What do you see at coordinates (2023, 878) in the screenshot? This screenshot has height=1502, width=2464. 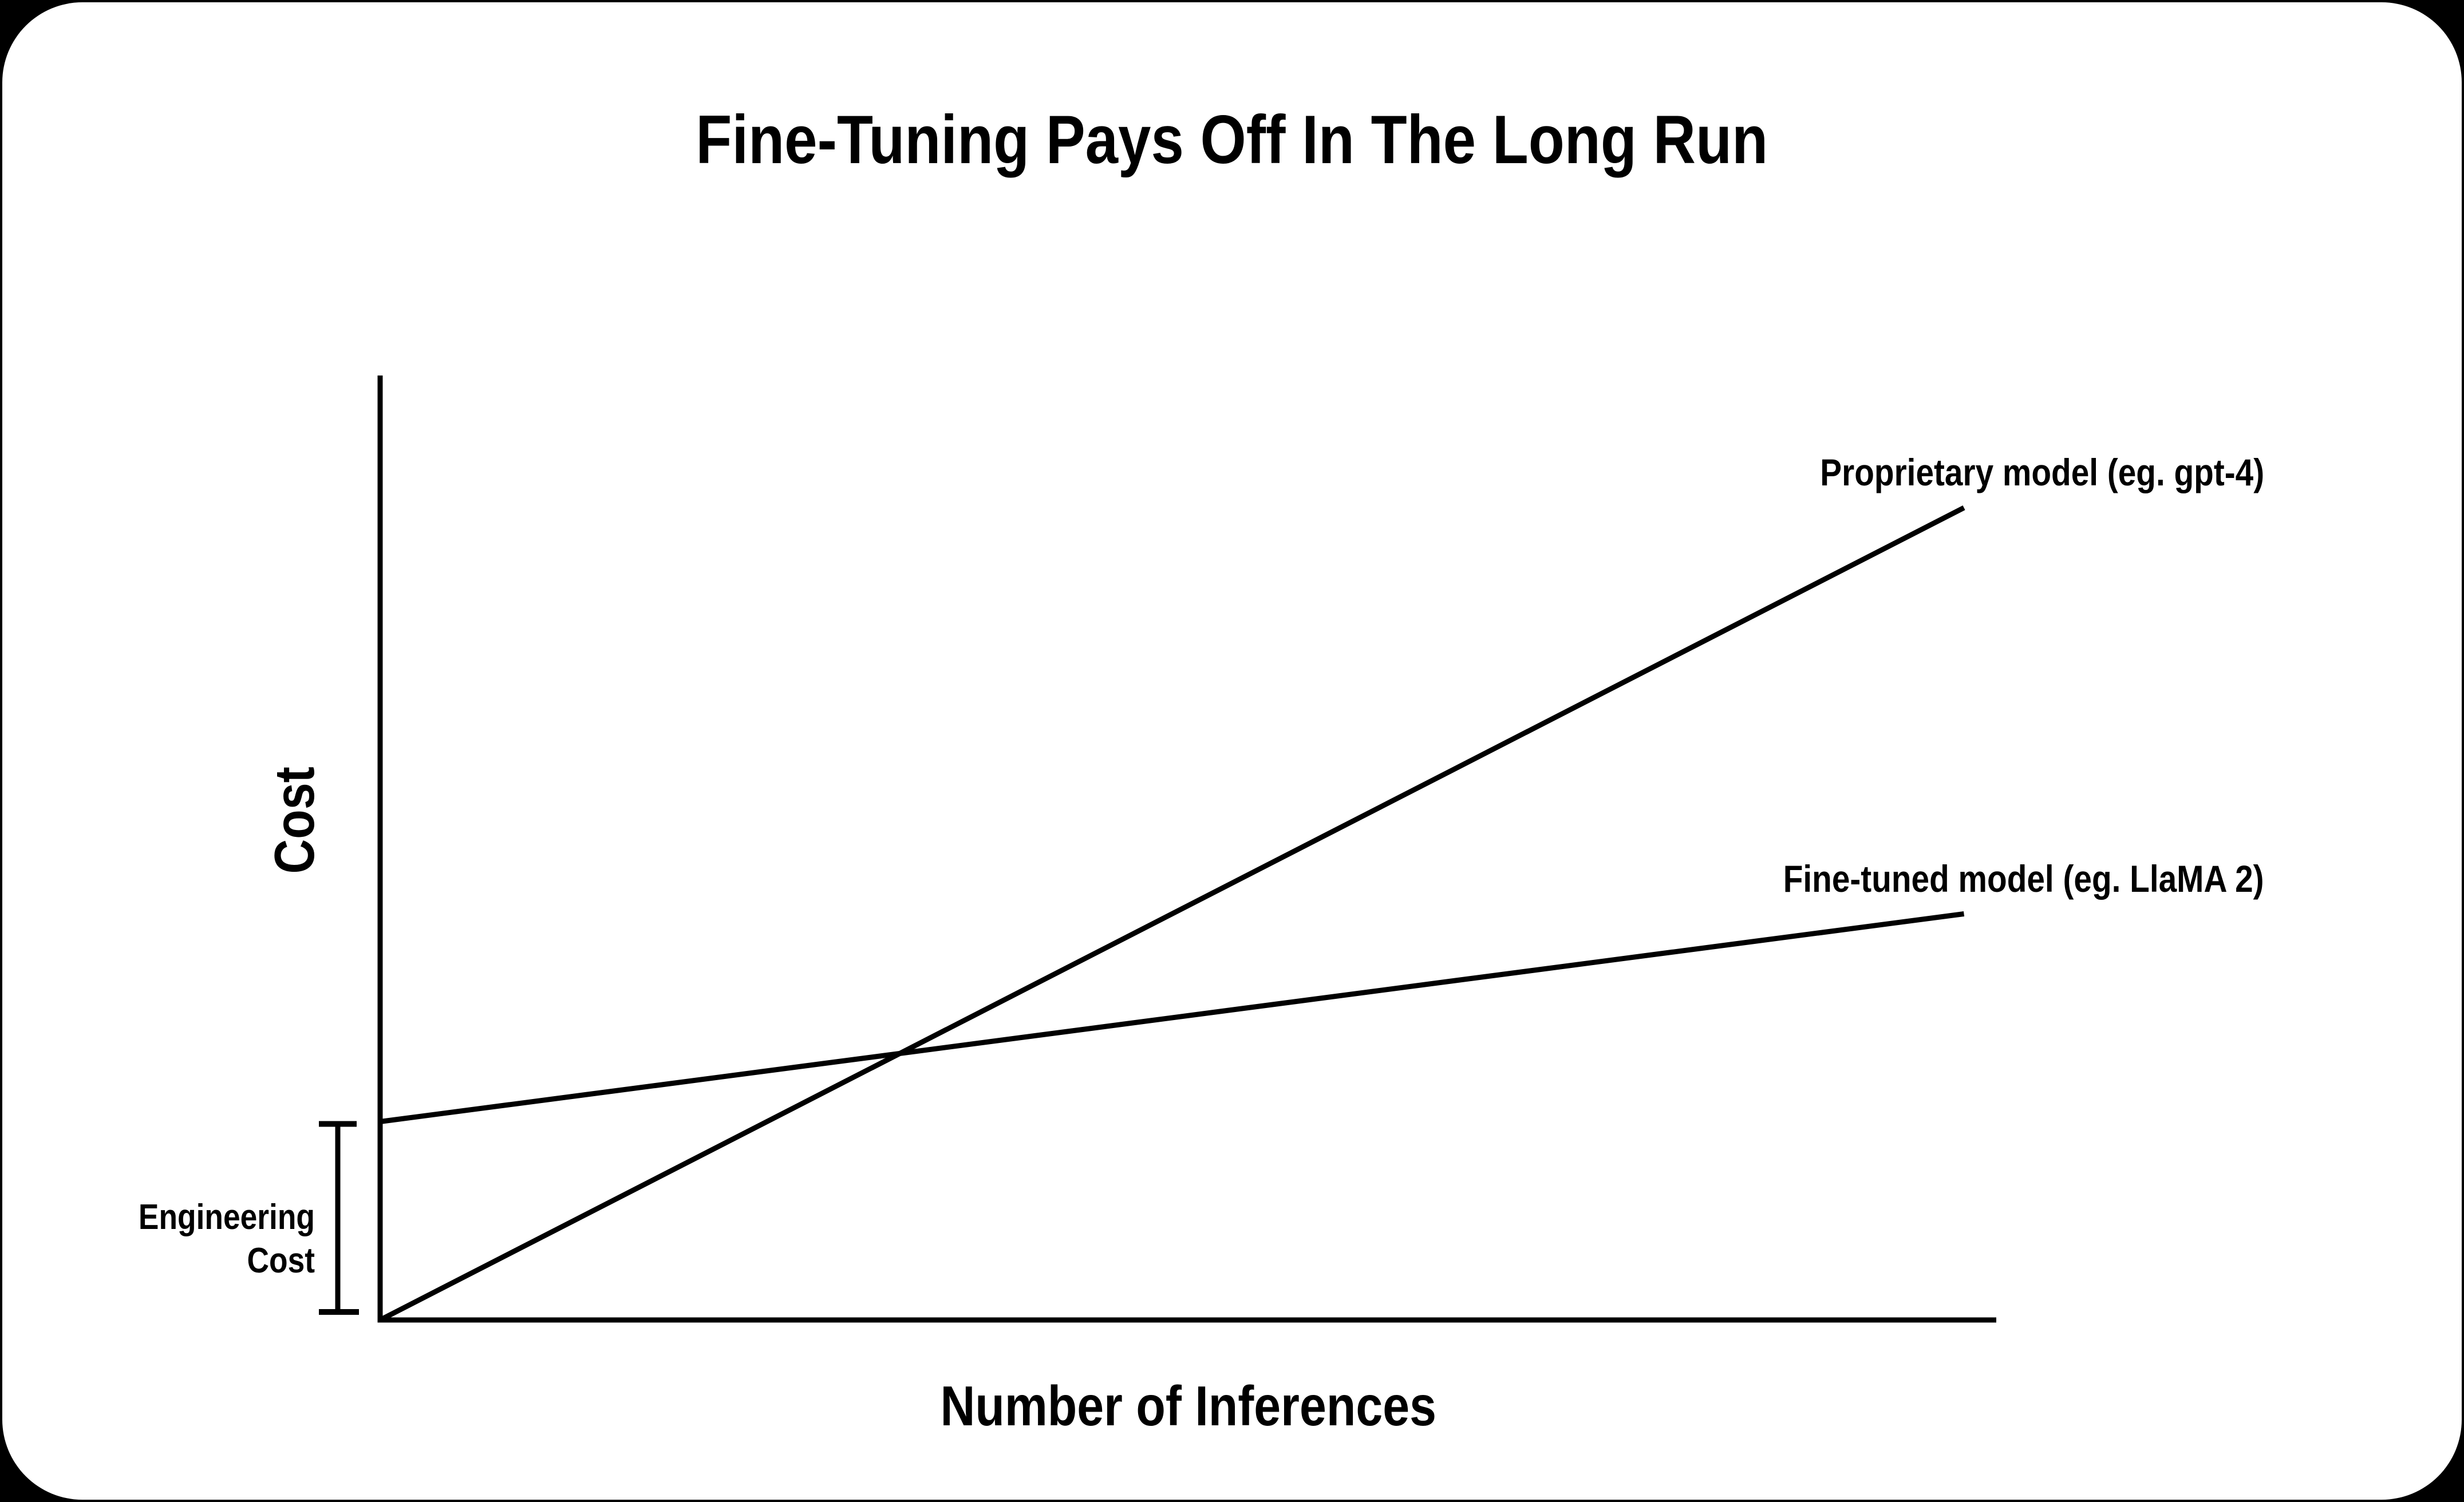 I see `series-label-fine-tuned-text: Fine-tuned model (eg. LlaMA 2)` at bounding box center [2023, 878].